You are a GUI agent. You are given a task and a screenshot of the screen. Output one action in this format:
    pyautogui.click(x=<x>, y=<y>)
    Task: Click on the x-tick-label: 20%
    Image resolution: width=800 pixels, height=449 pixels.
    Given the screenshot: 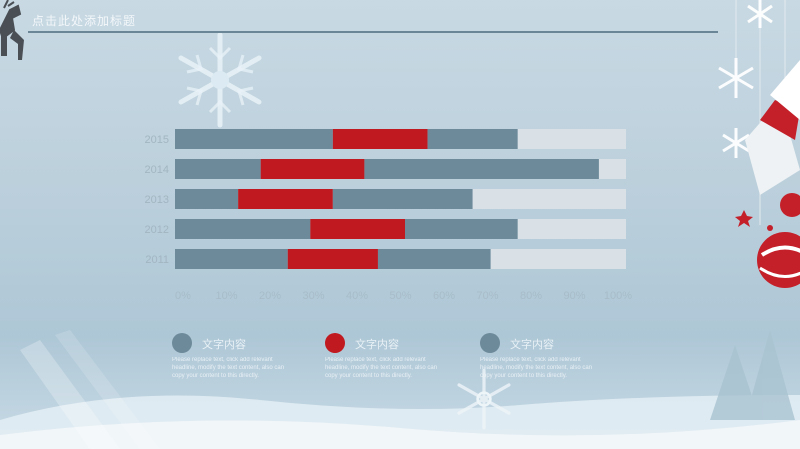 What is the action you would take?
    pyautogui.click(x=270, y=296)
    